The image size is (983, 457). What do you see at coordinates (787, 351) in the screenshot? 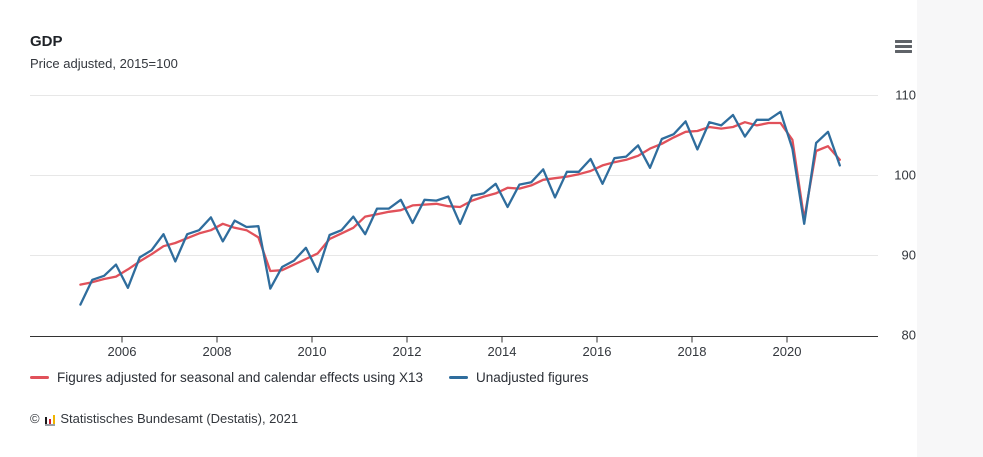
I see `x-axis-tick-label: 2020` at bounding box center [787, 351].